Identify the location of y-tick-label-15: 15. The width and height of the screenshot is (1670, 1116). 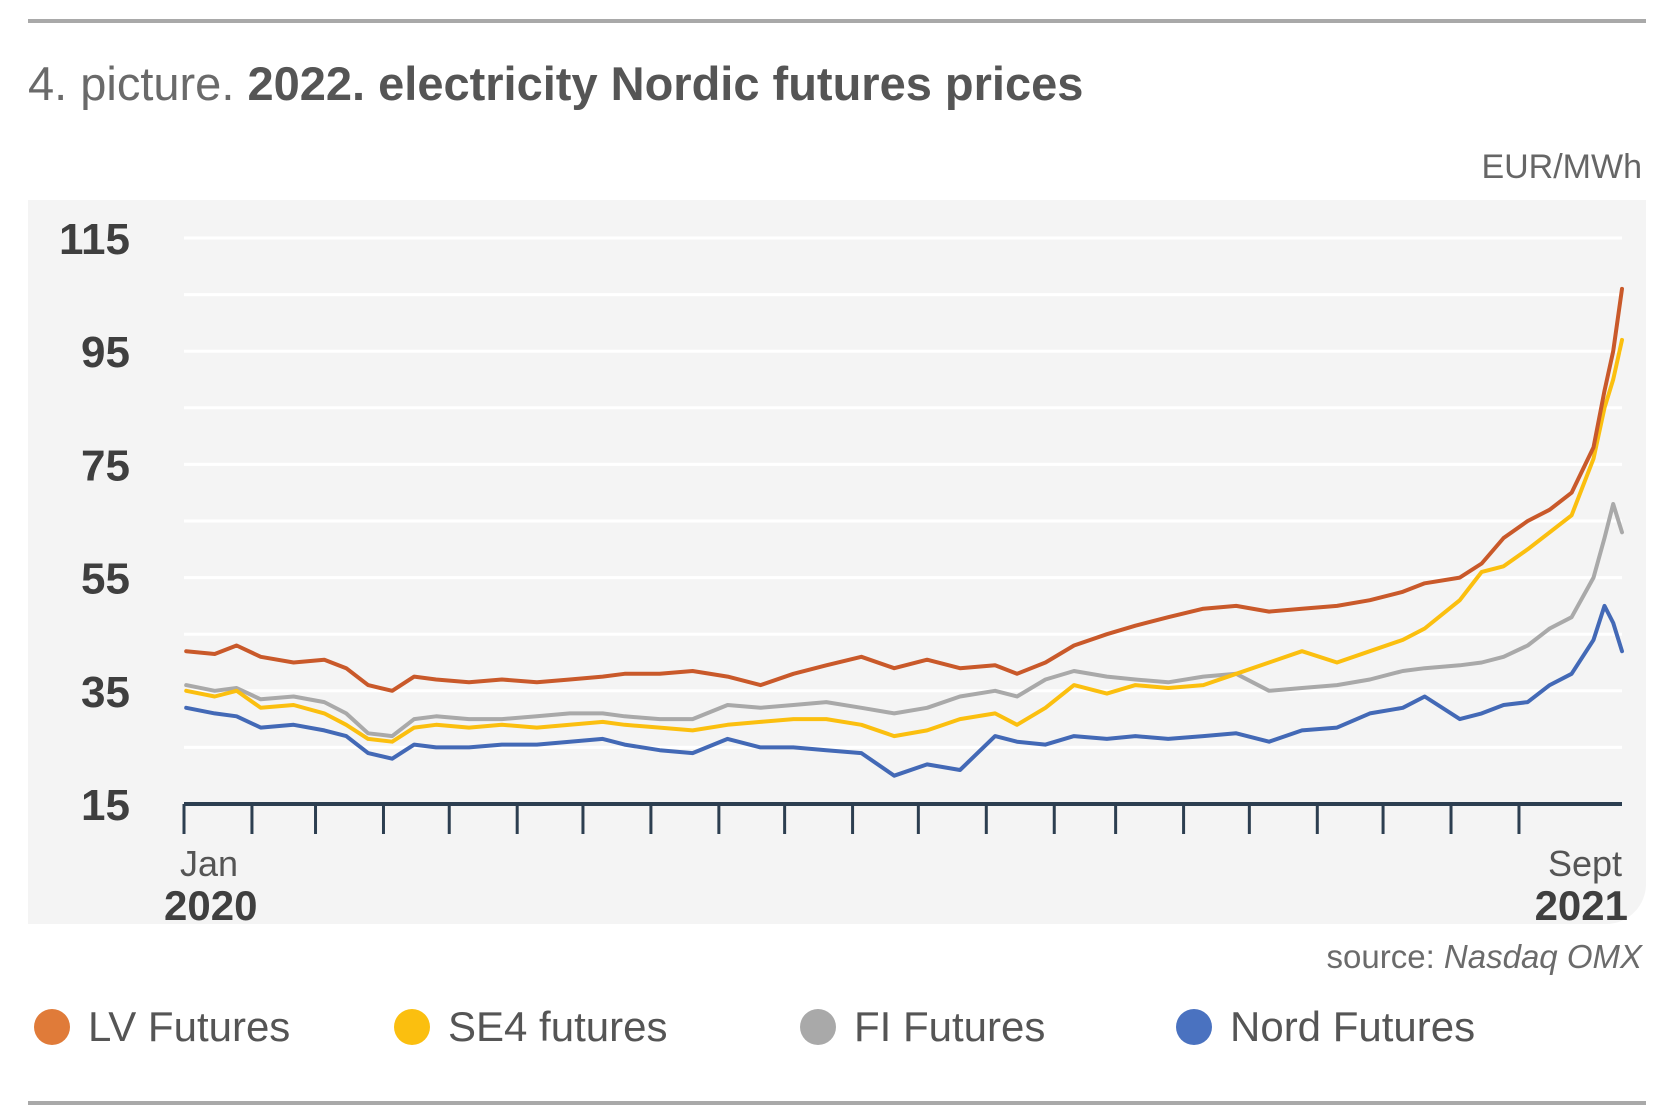
(105, 805).